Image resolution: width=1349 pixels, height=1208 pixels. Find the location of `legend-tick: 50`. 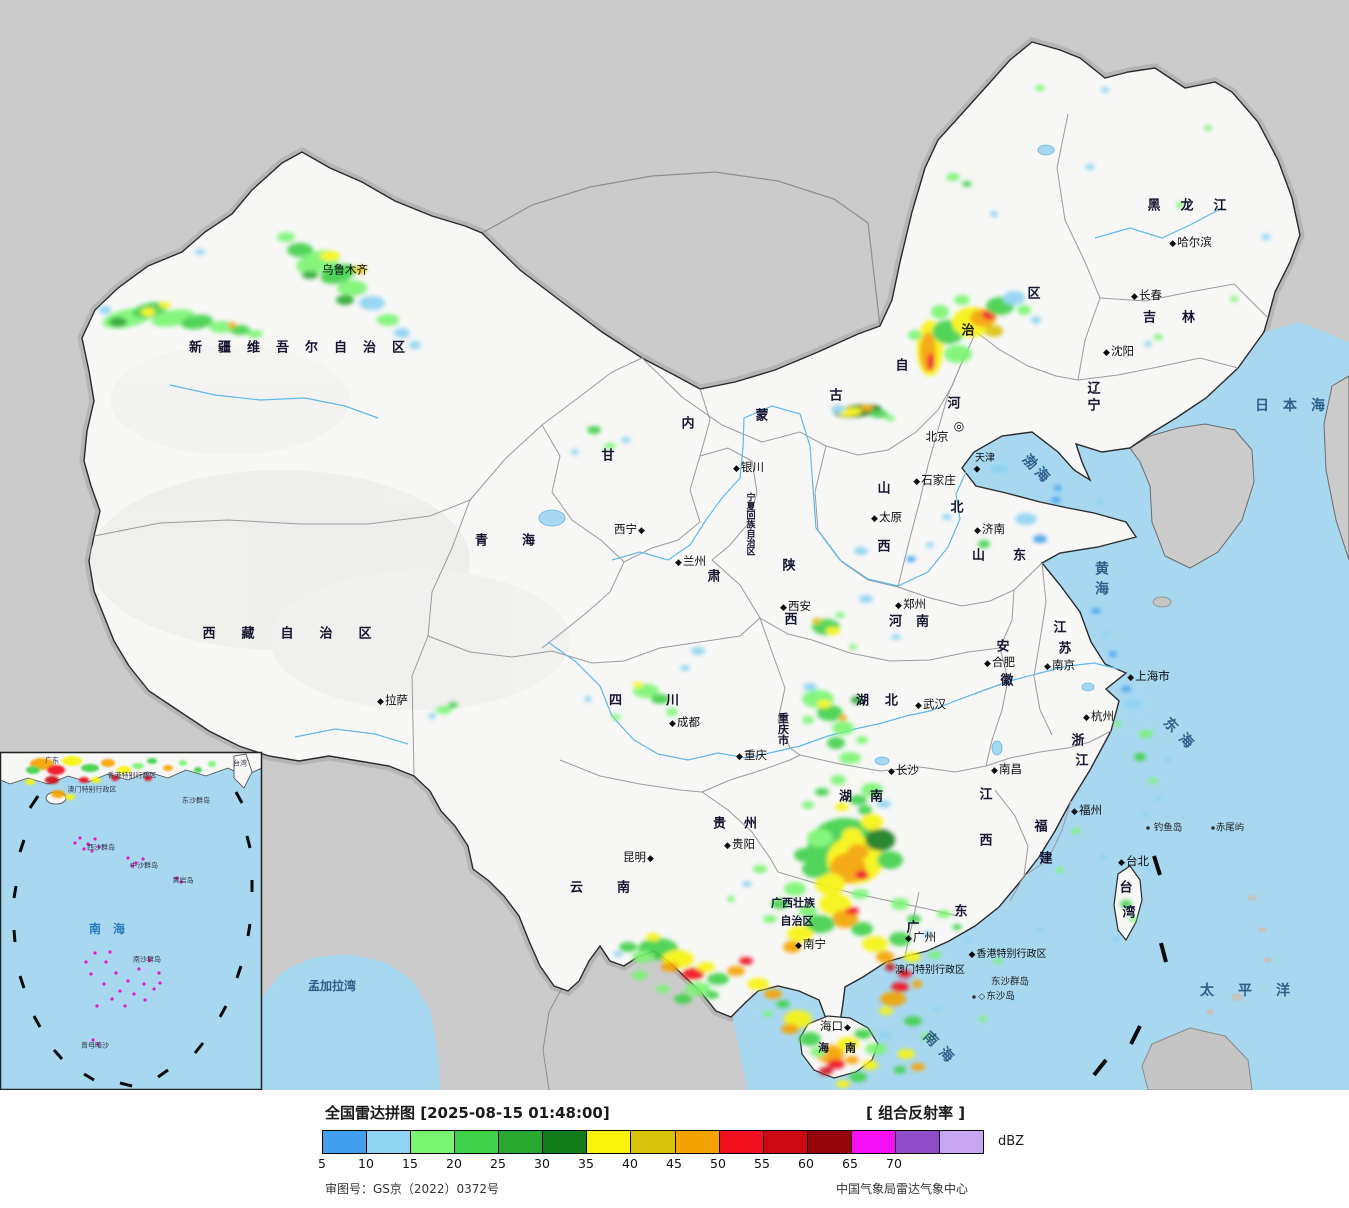

legend-tick: 50 is located at coordinates (718, 1163).